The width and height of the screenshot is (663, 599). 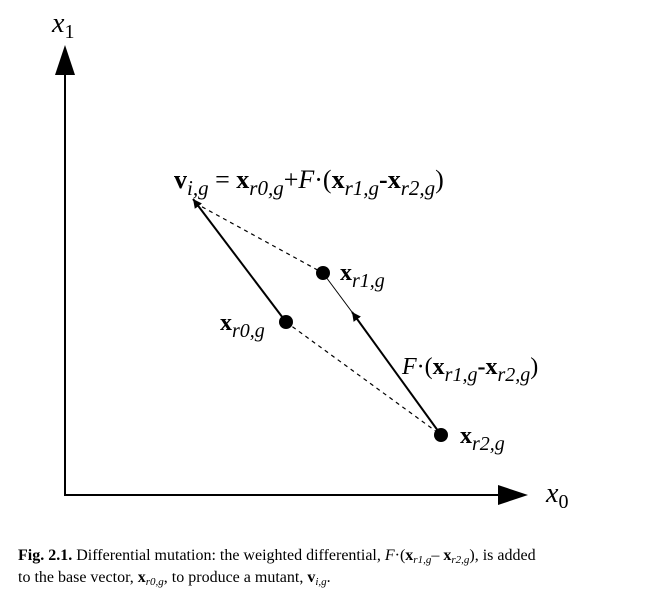 I want to click on text-part: =, so click(x=223, y=179).